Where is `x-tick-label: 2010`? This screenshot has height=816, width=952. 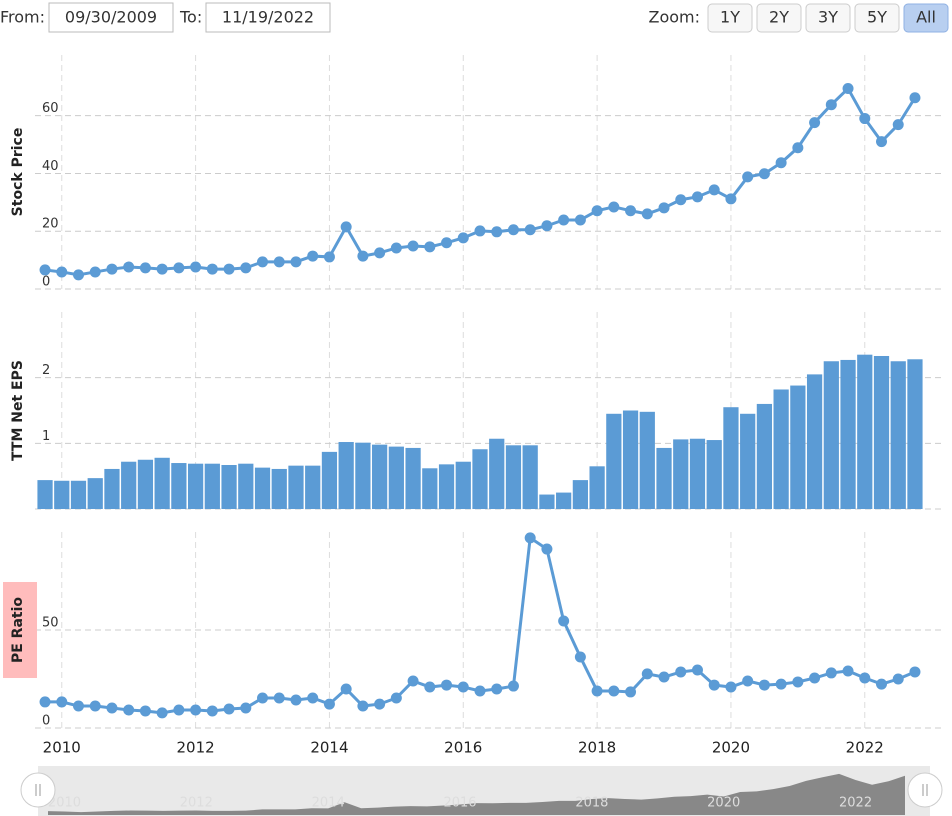
x-tick-label: 2010 is located at coordinates (62, 748).